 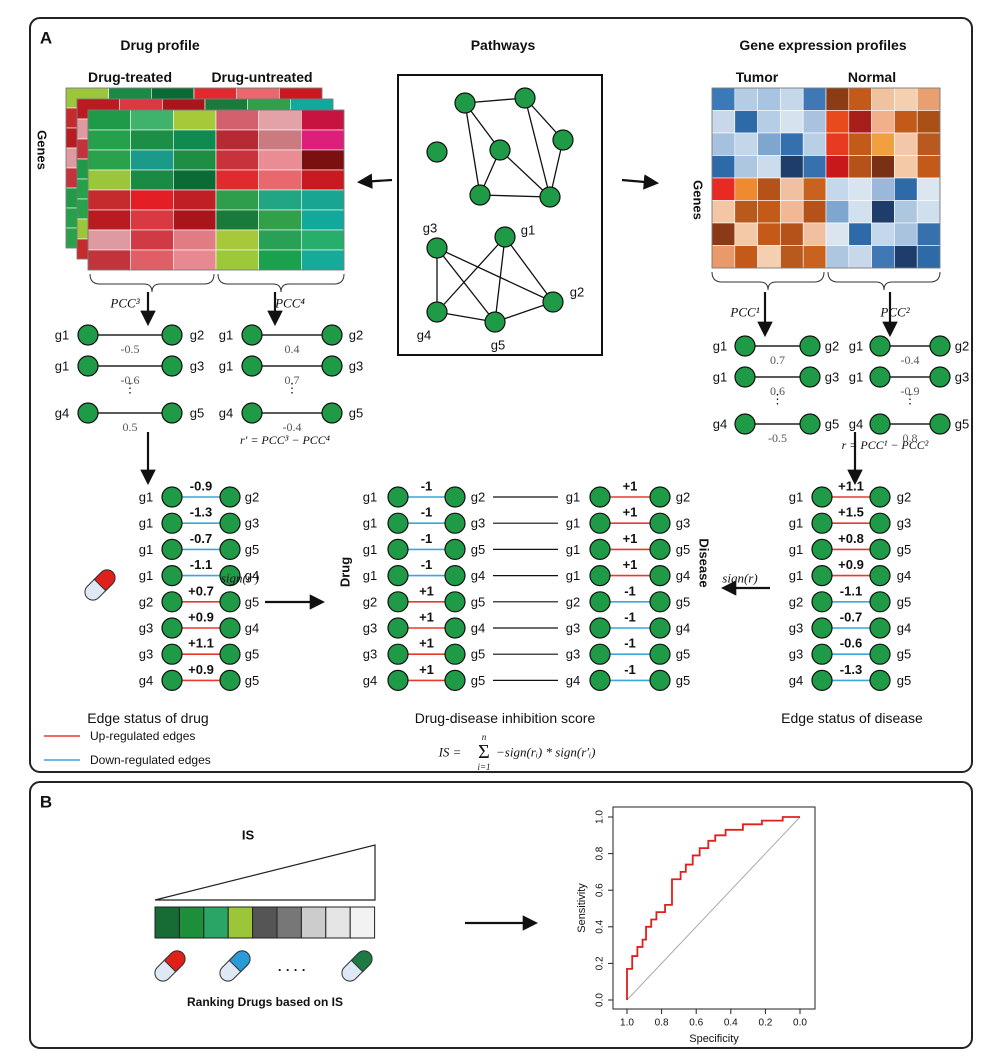 What do you see at coordinates (265, 872) in the screenshot?
I see `is-triangle` at bounding box center [265, 872].